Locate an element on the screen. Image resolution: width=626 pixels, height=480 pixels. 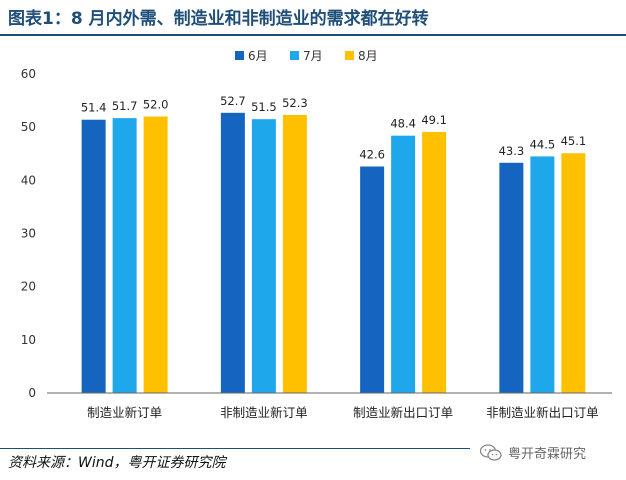
y-tick-label-0: 0 is located at coordinates (32, 393).